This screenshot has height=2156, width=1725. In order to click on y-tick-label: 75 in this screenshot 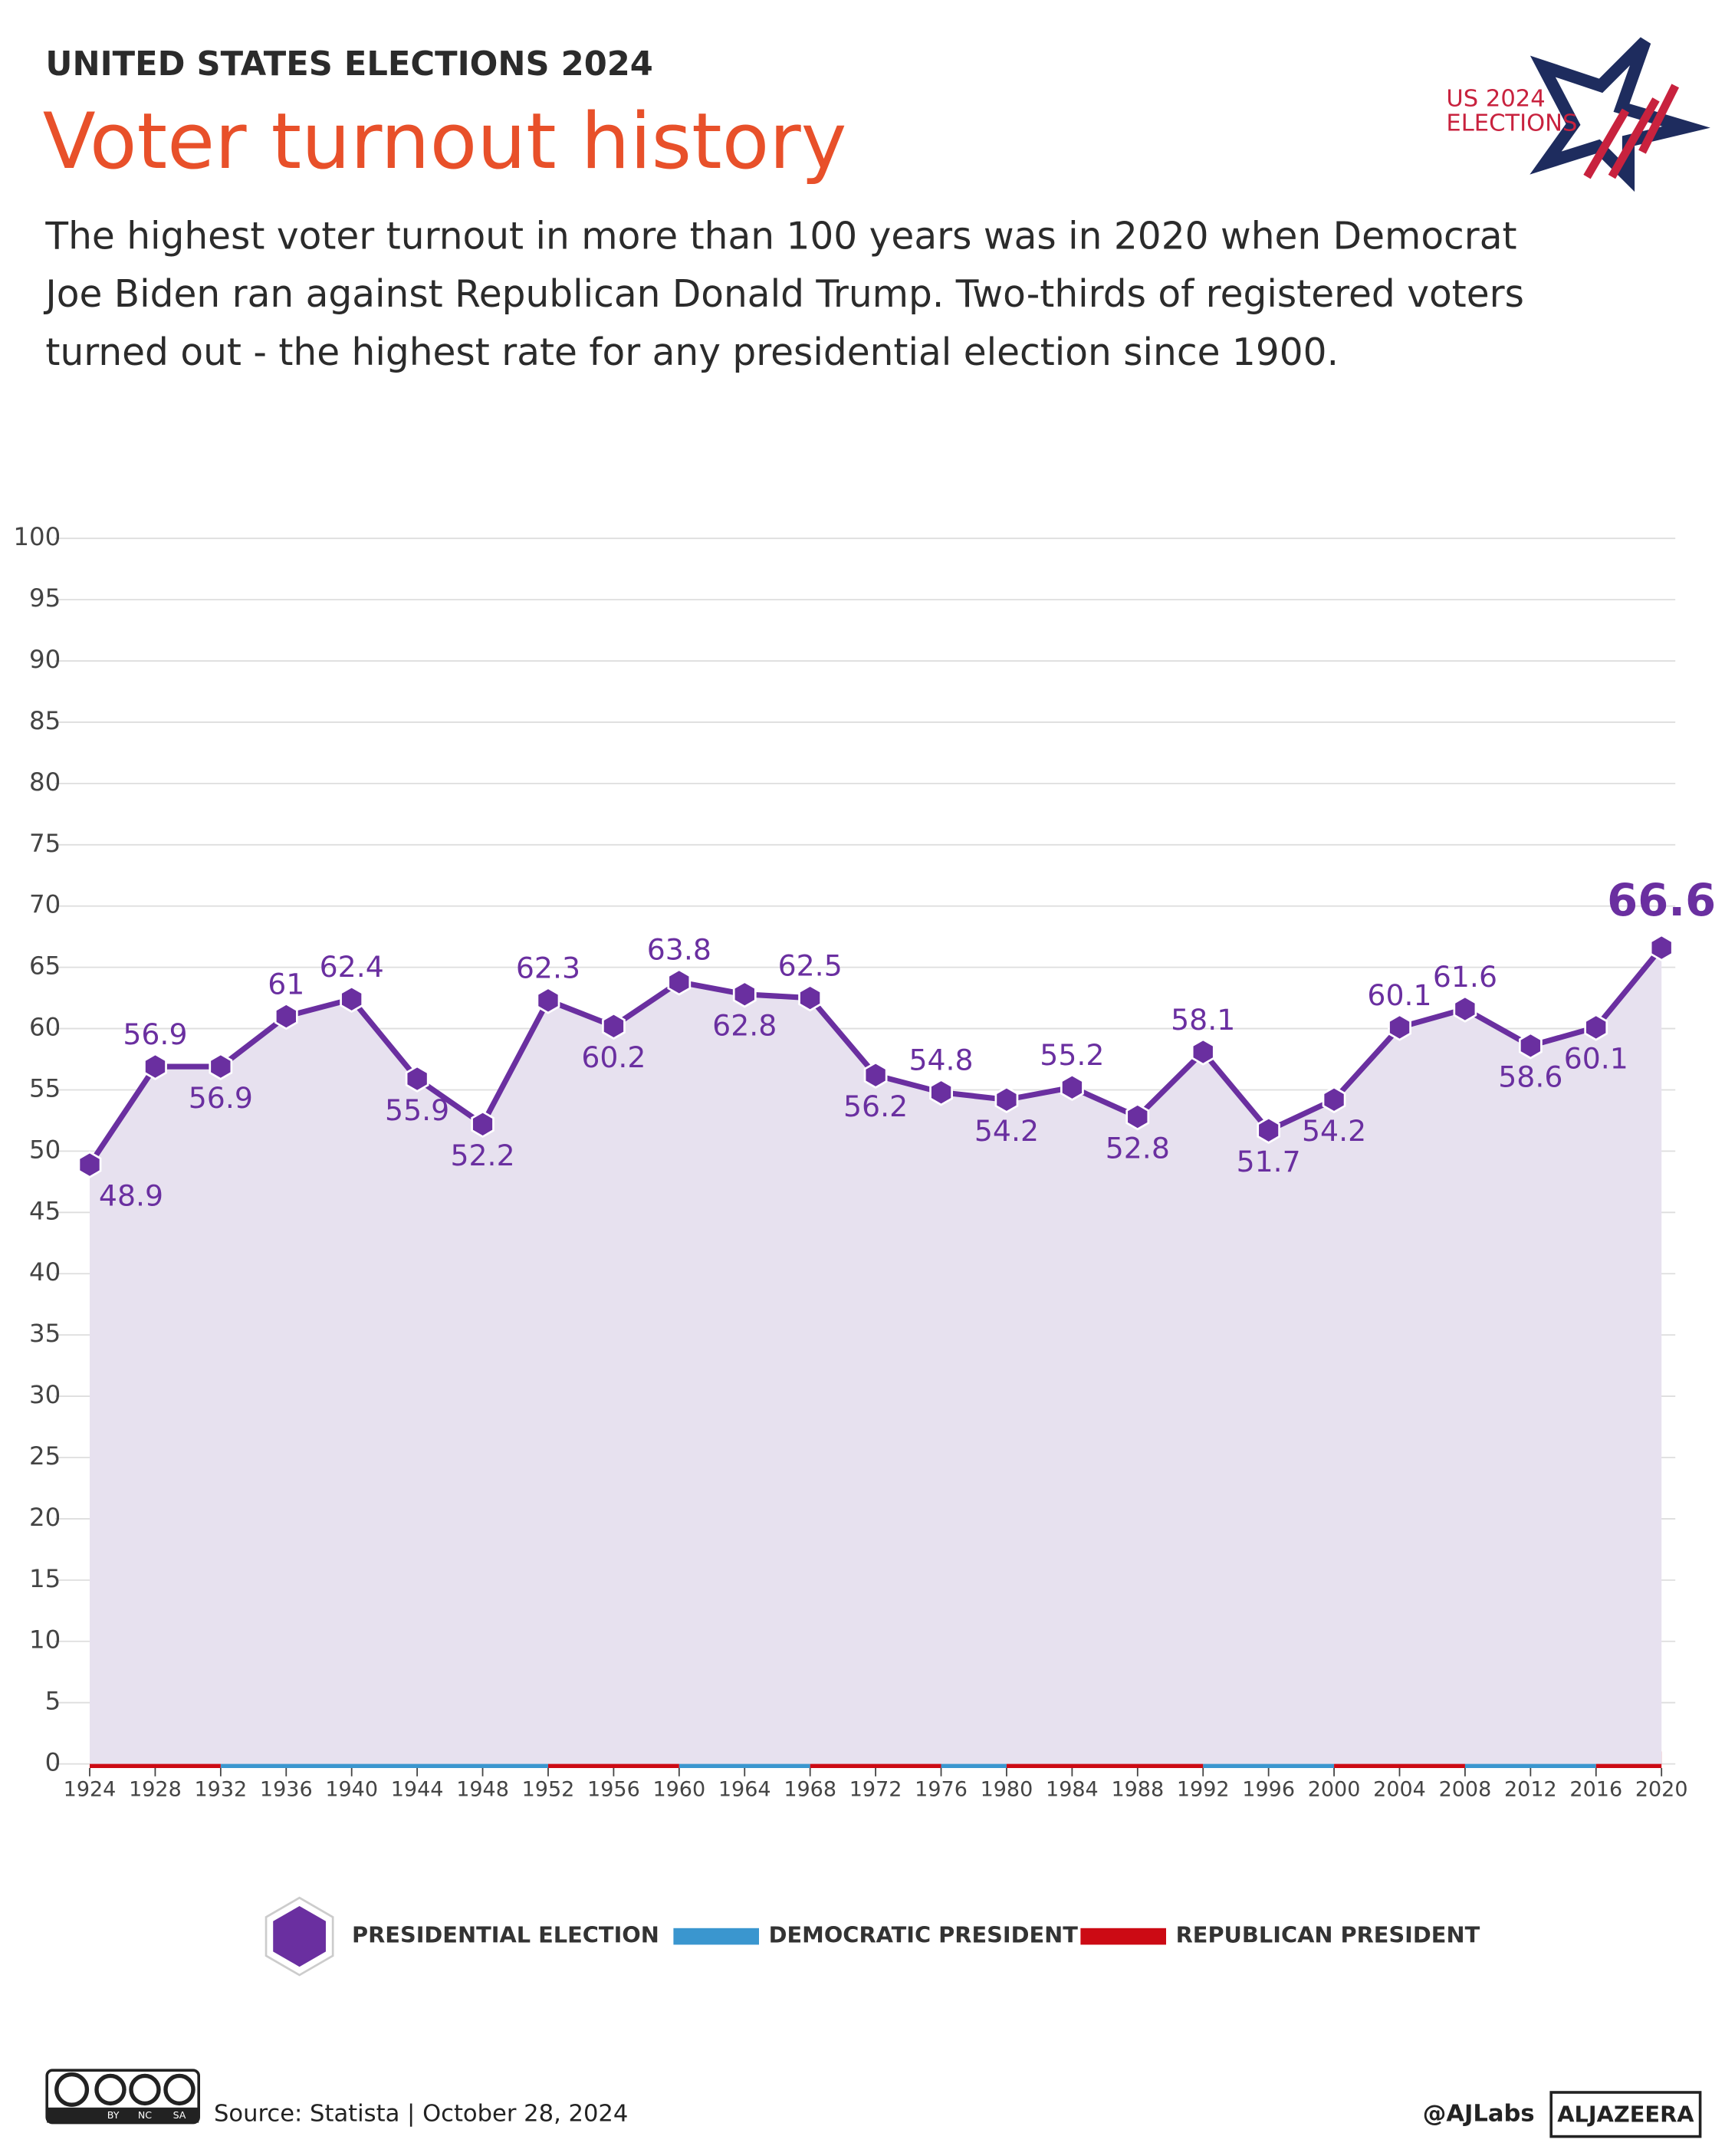, I will do `click(45, 844)`.